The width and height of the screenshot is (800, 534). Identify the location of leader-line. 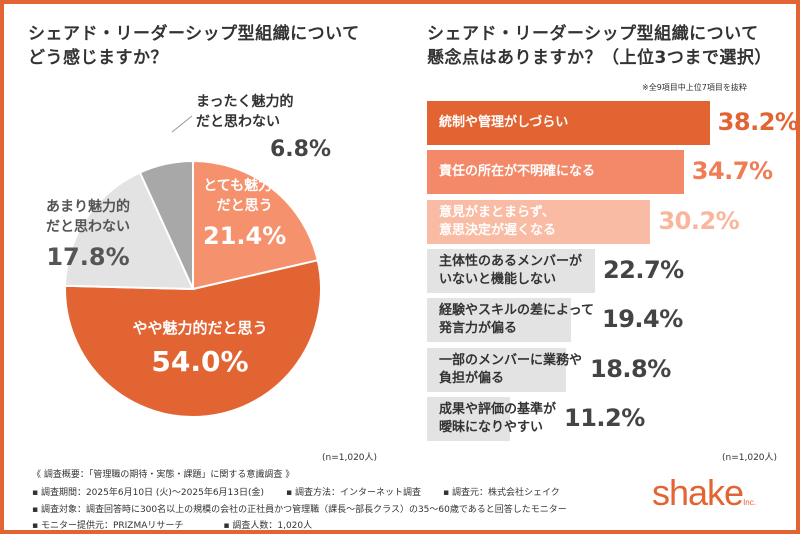
(182, 124).